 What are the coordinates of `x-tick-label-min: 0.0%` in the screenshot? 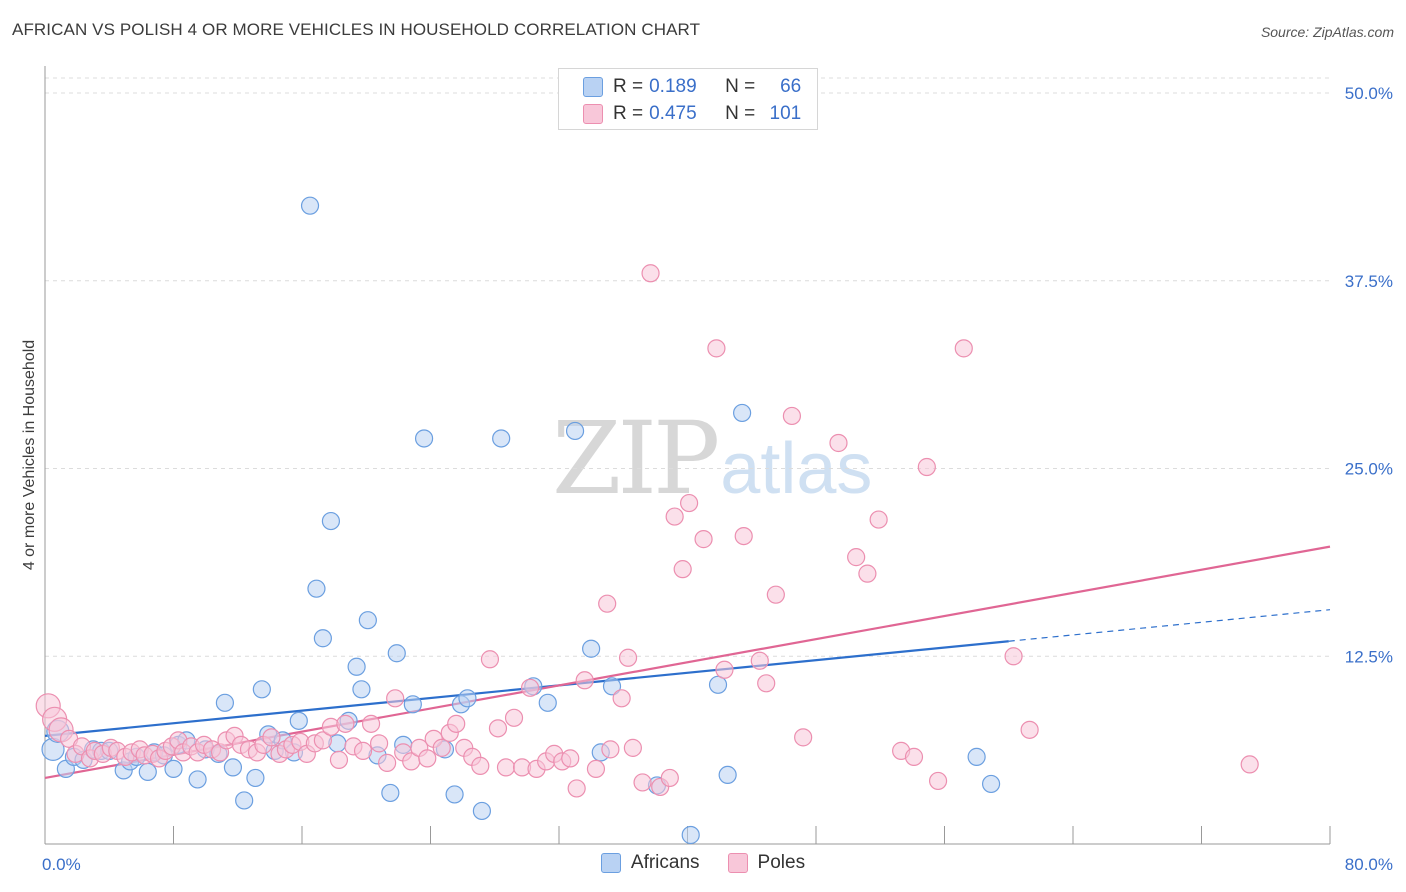 It's located at (61, 864).